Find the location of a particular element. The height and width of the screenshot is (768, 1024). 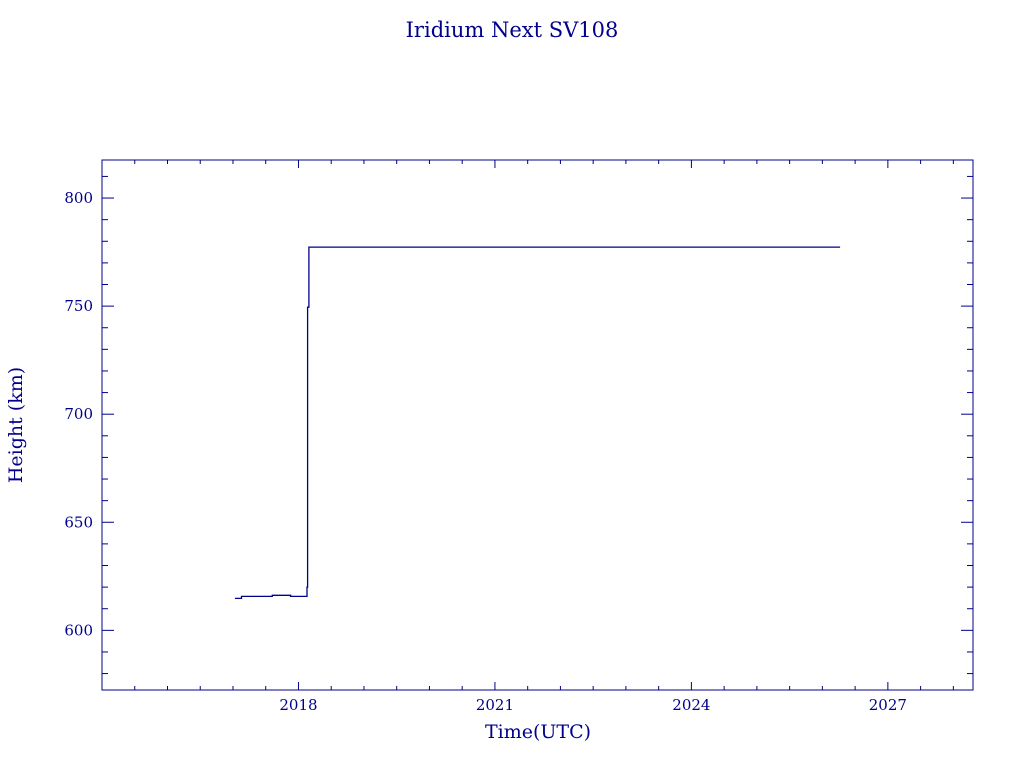

x-tick-label: 2018 is located at coordinates (298, 705).